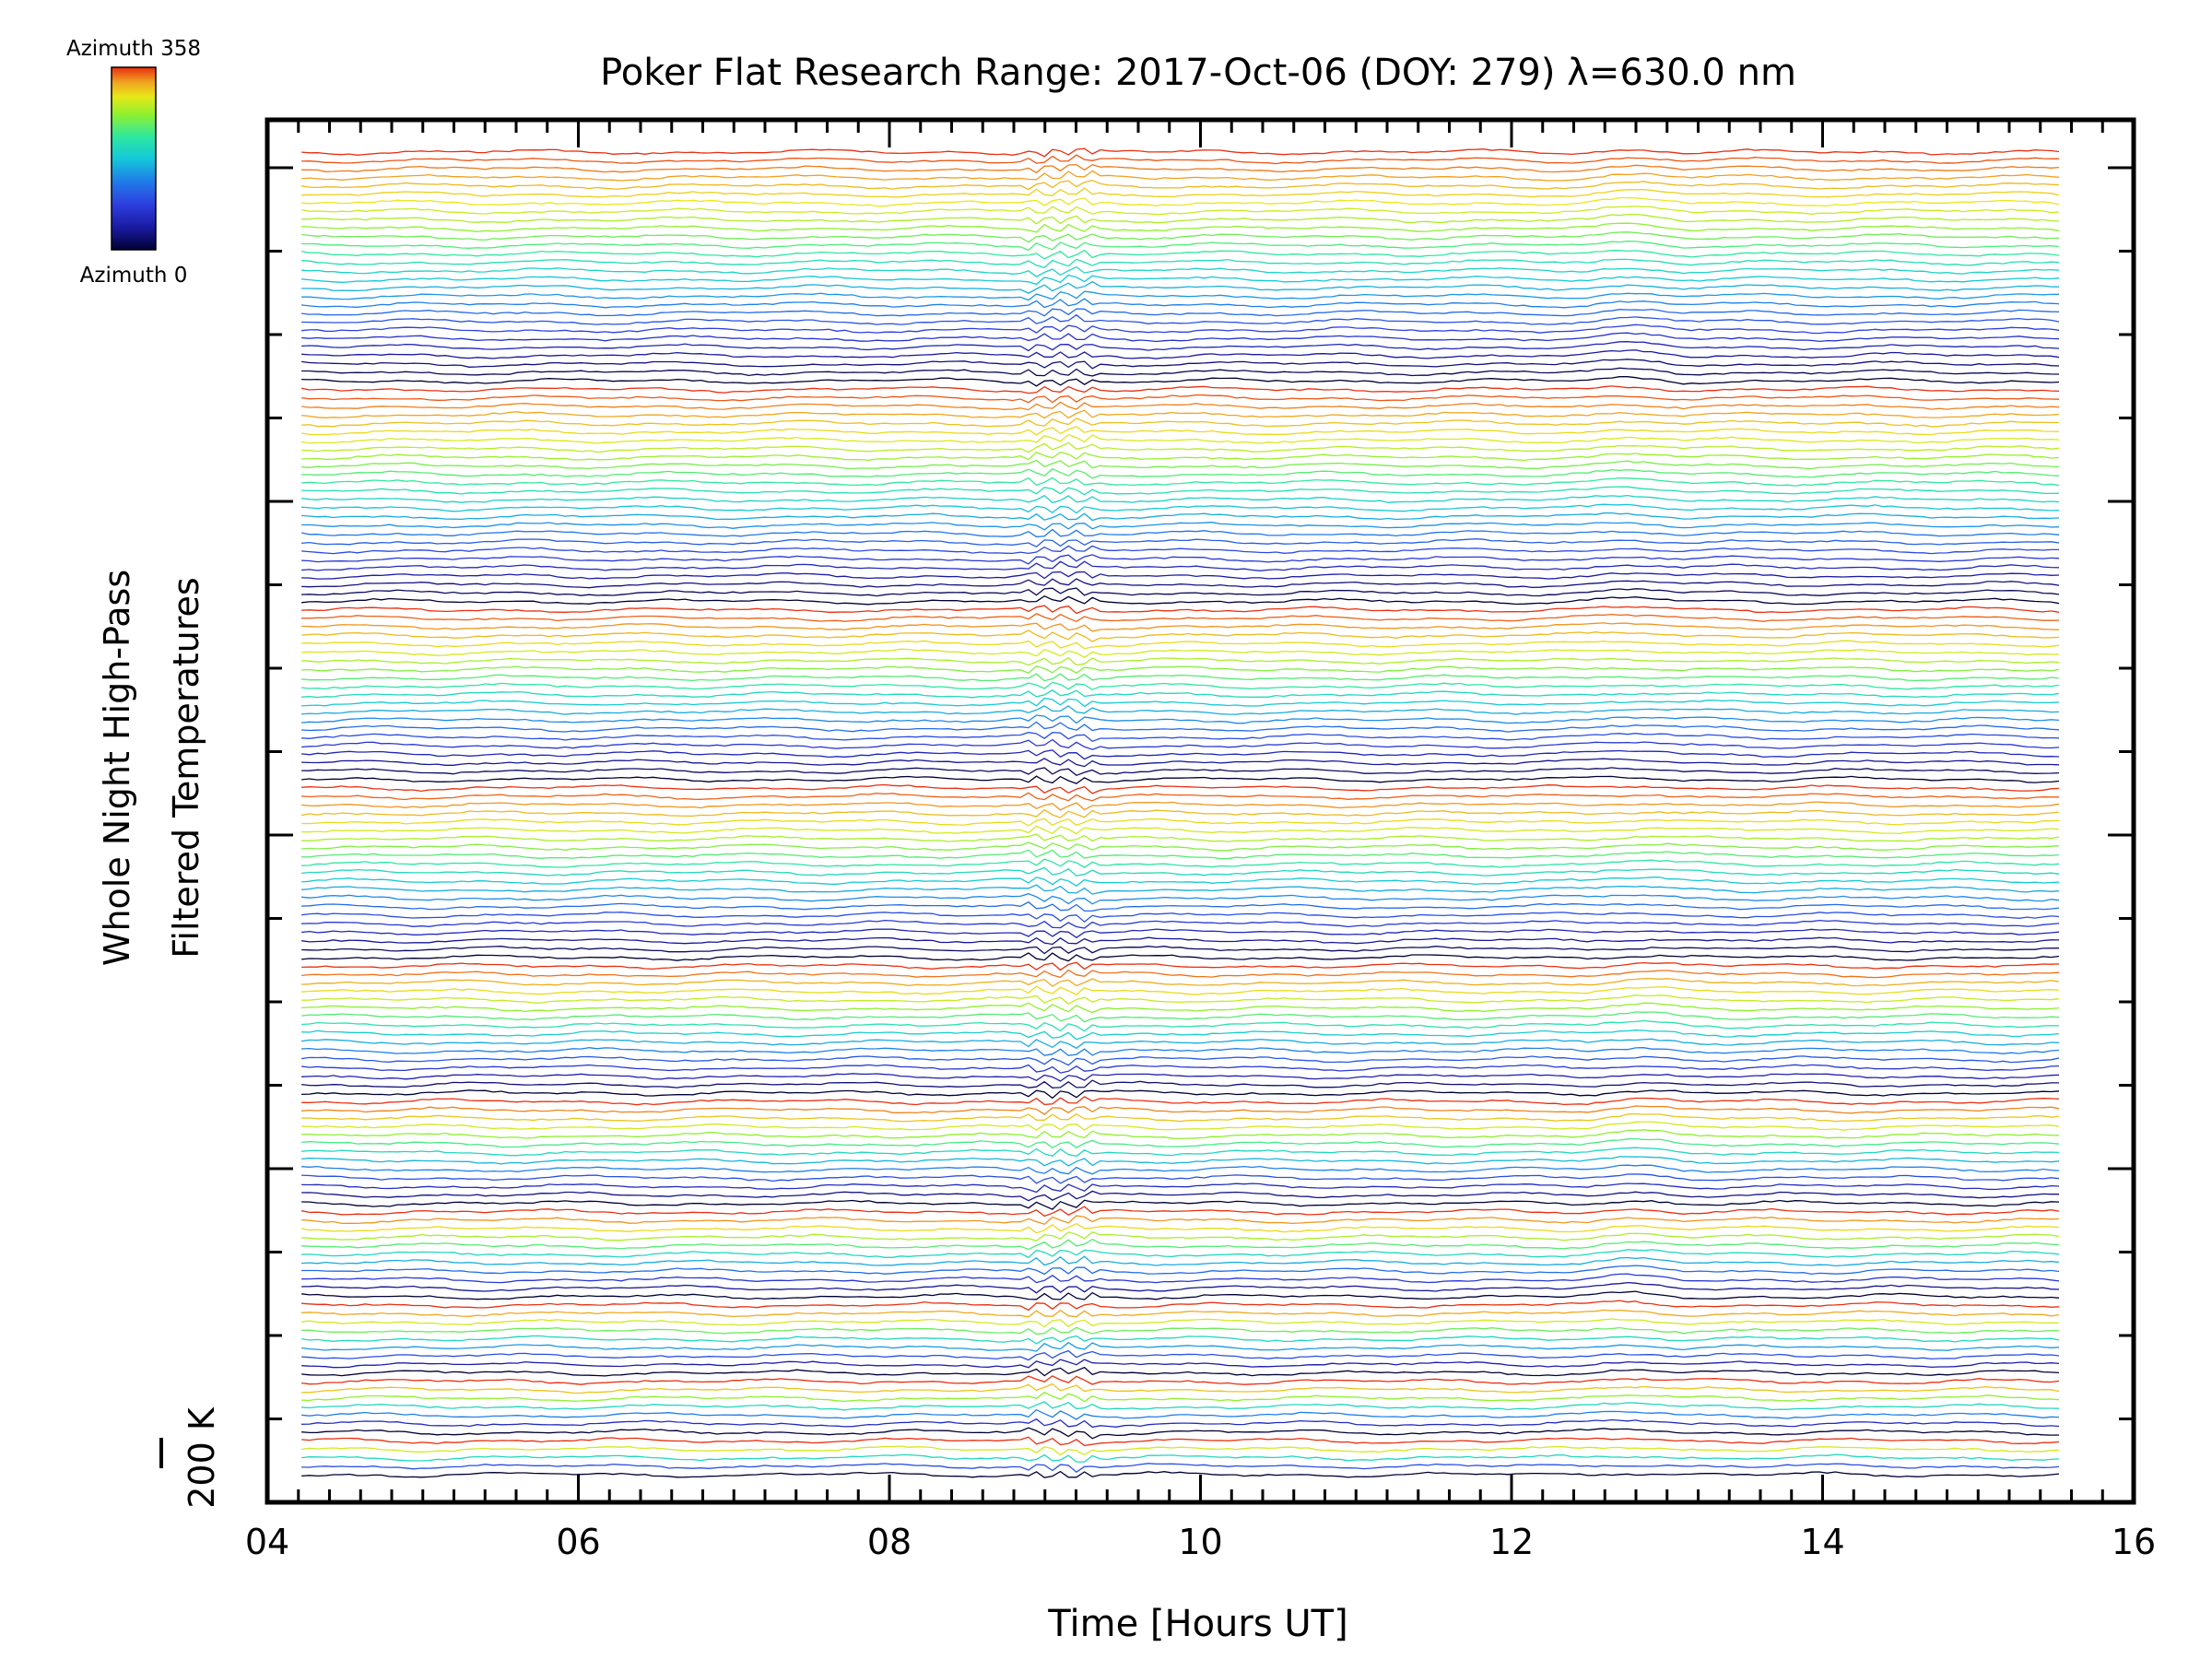 The height and width of the screenshot is (1659, 2212). Describe the element at coordinates (1511, 1542) in the screenshot. I see `x-tick-label: 12` at that location.